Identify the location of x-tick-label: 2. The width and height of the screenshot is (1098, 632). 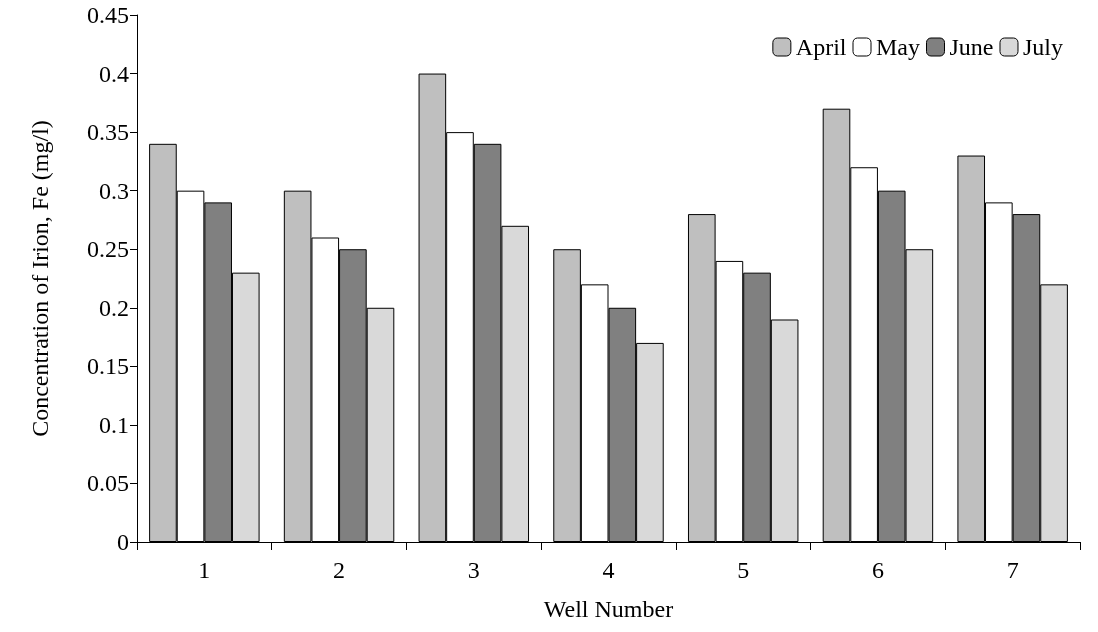
(339, 570).